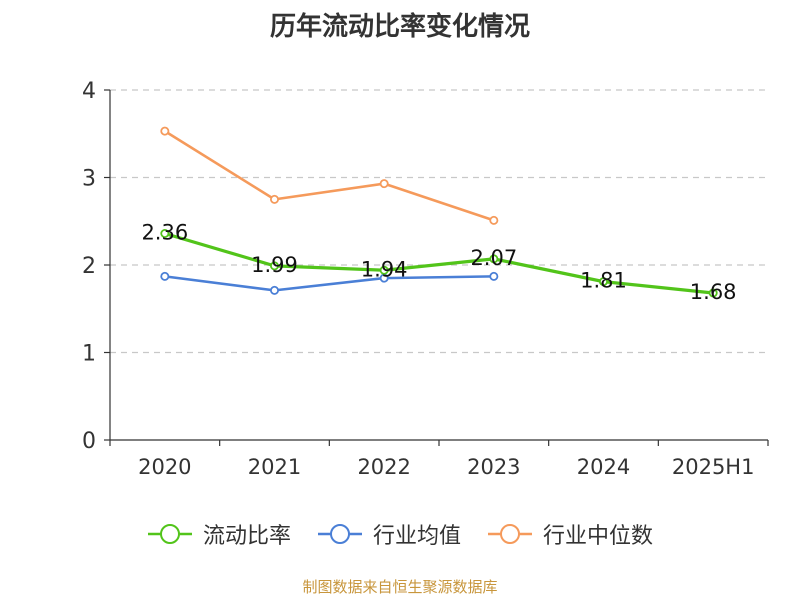 The height and width of the screenshot is (600, 800). What do you see at coordinates (383, 467) in the screenshot?
I see `x-tick-label: 2022` at bounding box center [383, 467].